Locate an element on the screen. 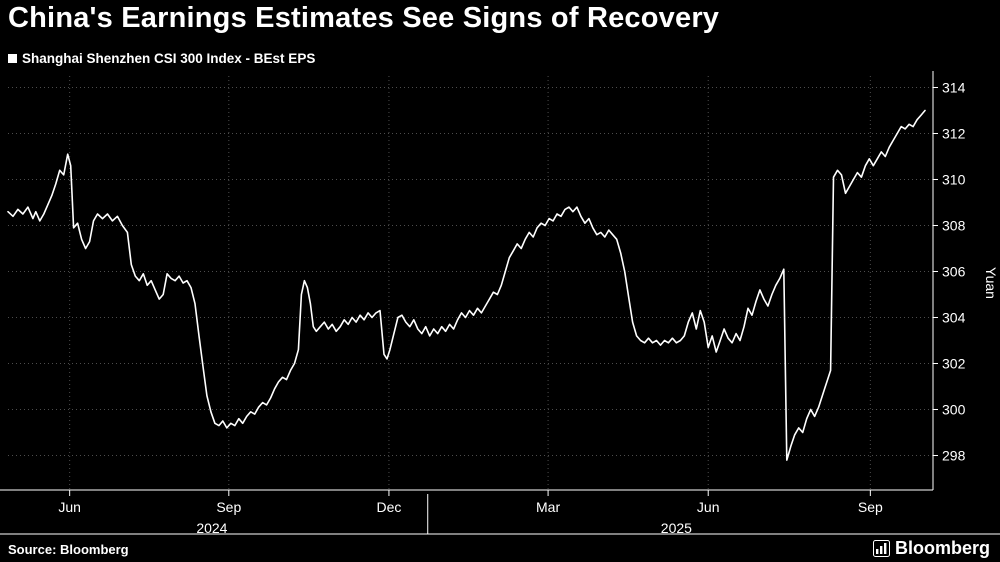  y-tick-label: 308 is located at coordinates (954, 226).